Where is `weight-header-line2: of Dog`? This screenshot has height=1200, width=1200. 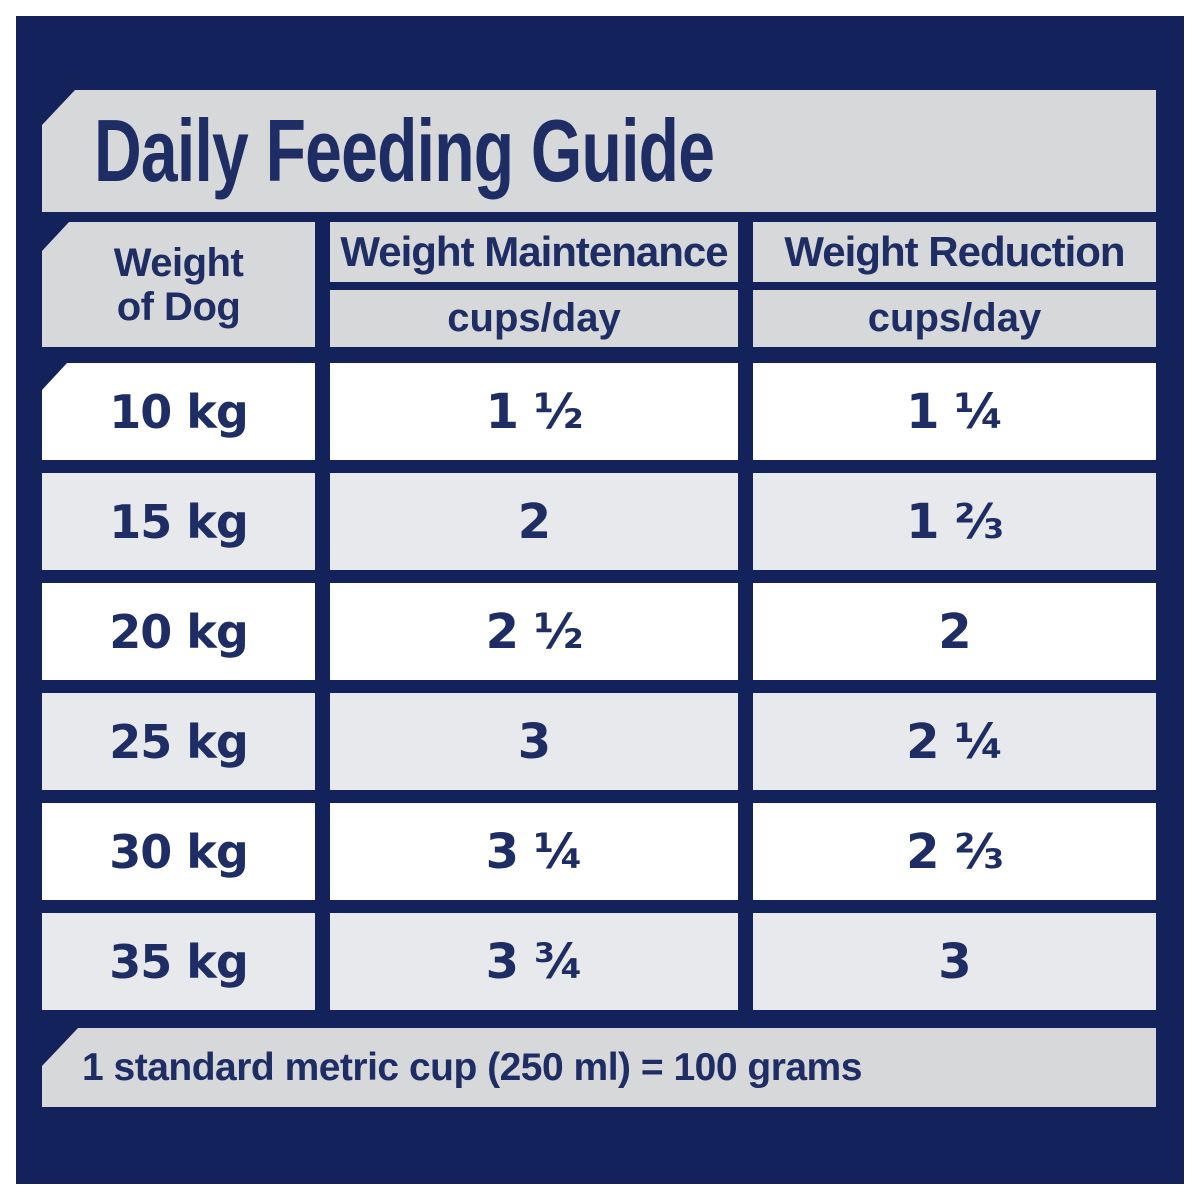 weight-header-line2: of Dog is located at coordinates (178, 306).